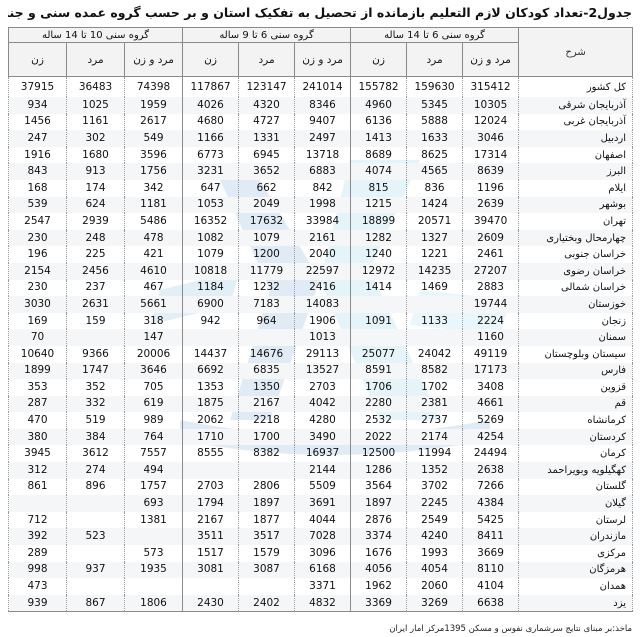 The image size is (640, 637). I want to click on value-cell: 1381, so click(154, 520).